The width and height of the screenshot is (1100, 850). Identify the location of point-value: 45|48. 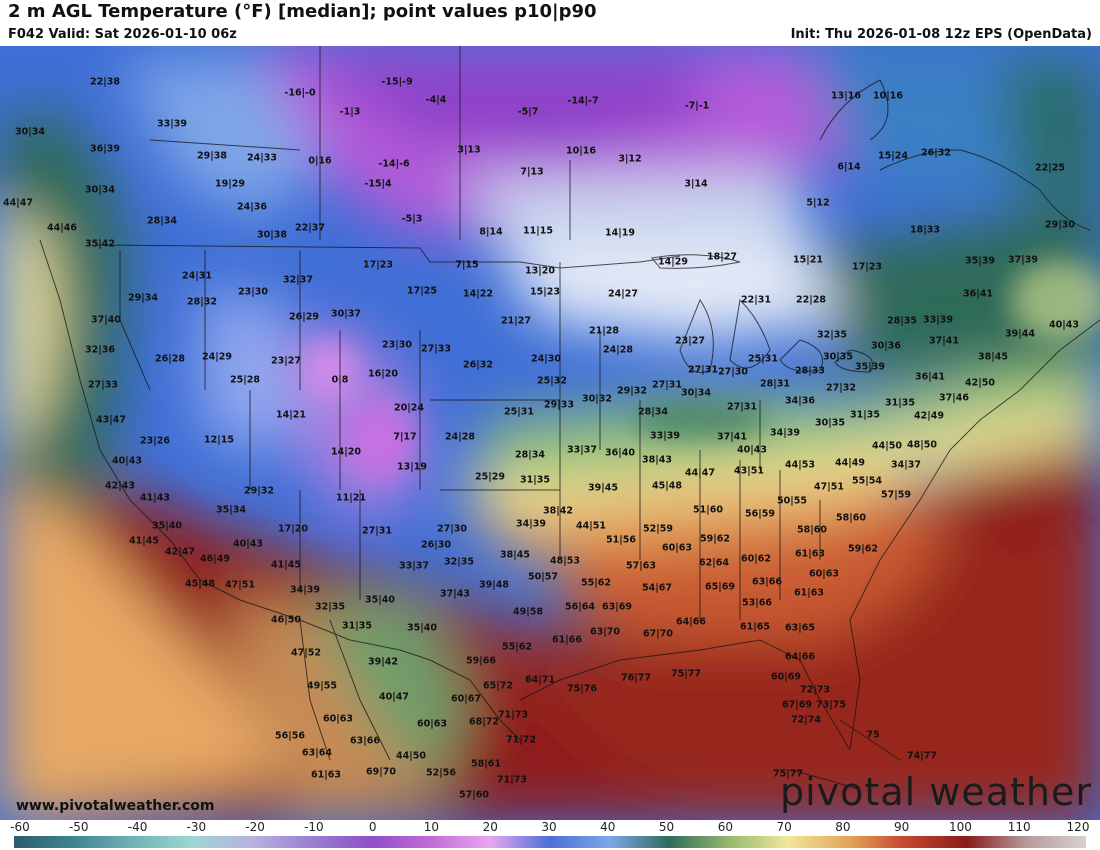
(667, 486).